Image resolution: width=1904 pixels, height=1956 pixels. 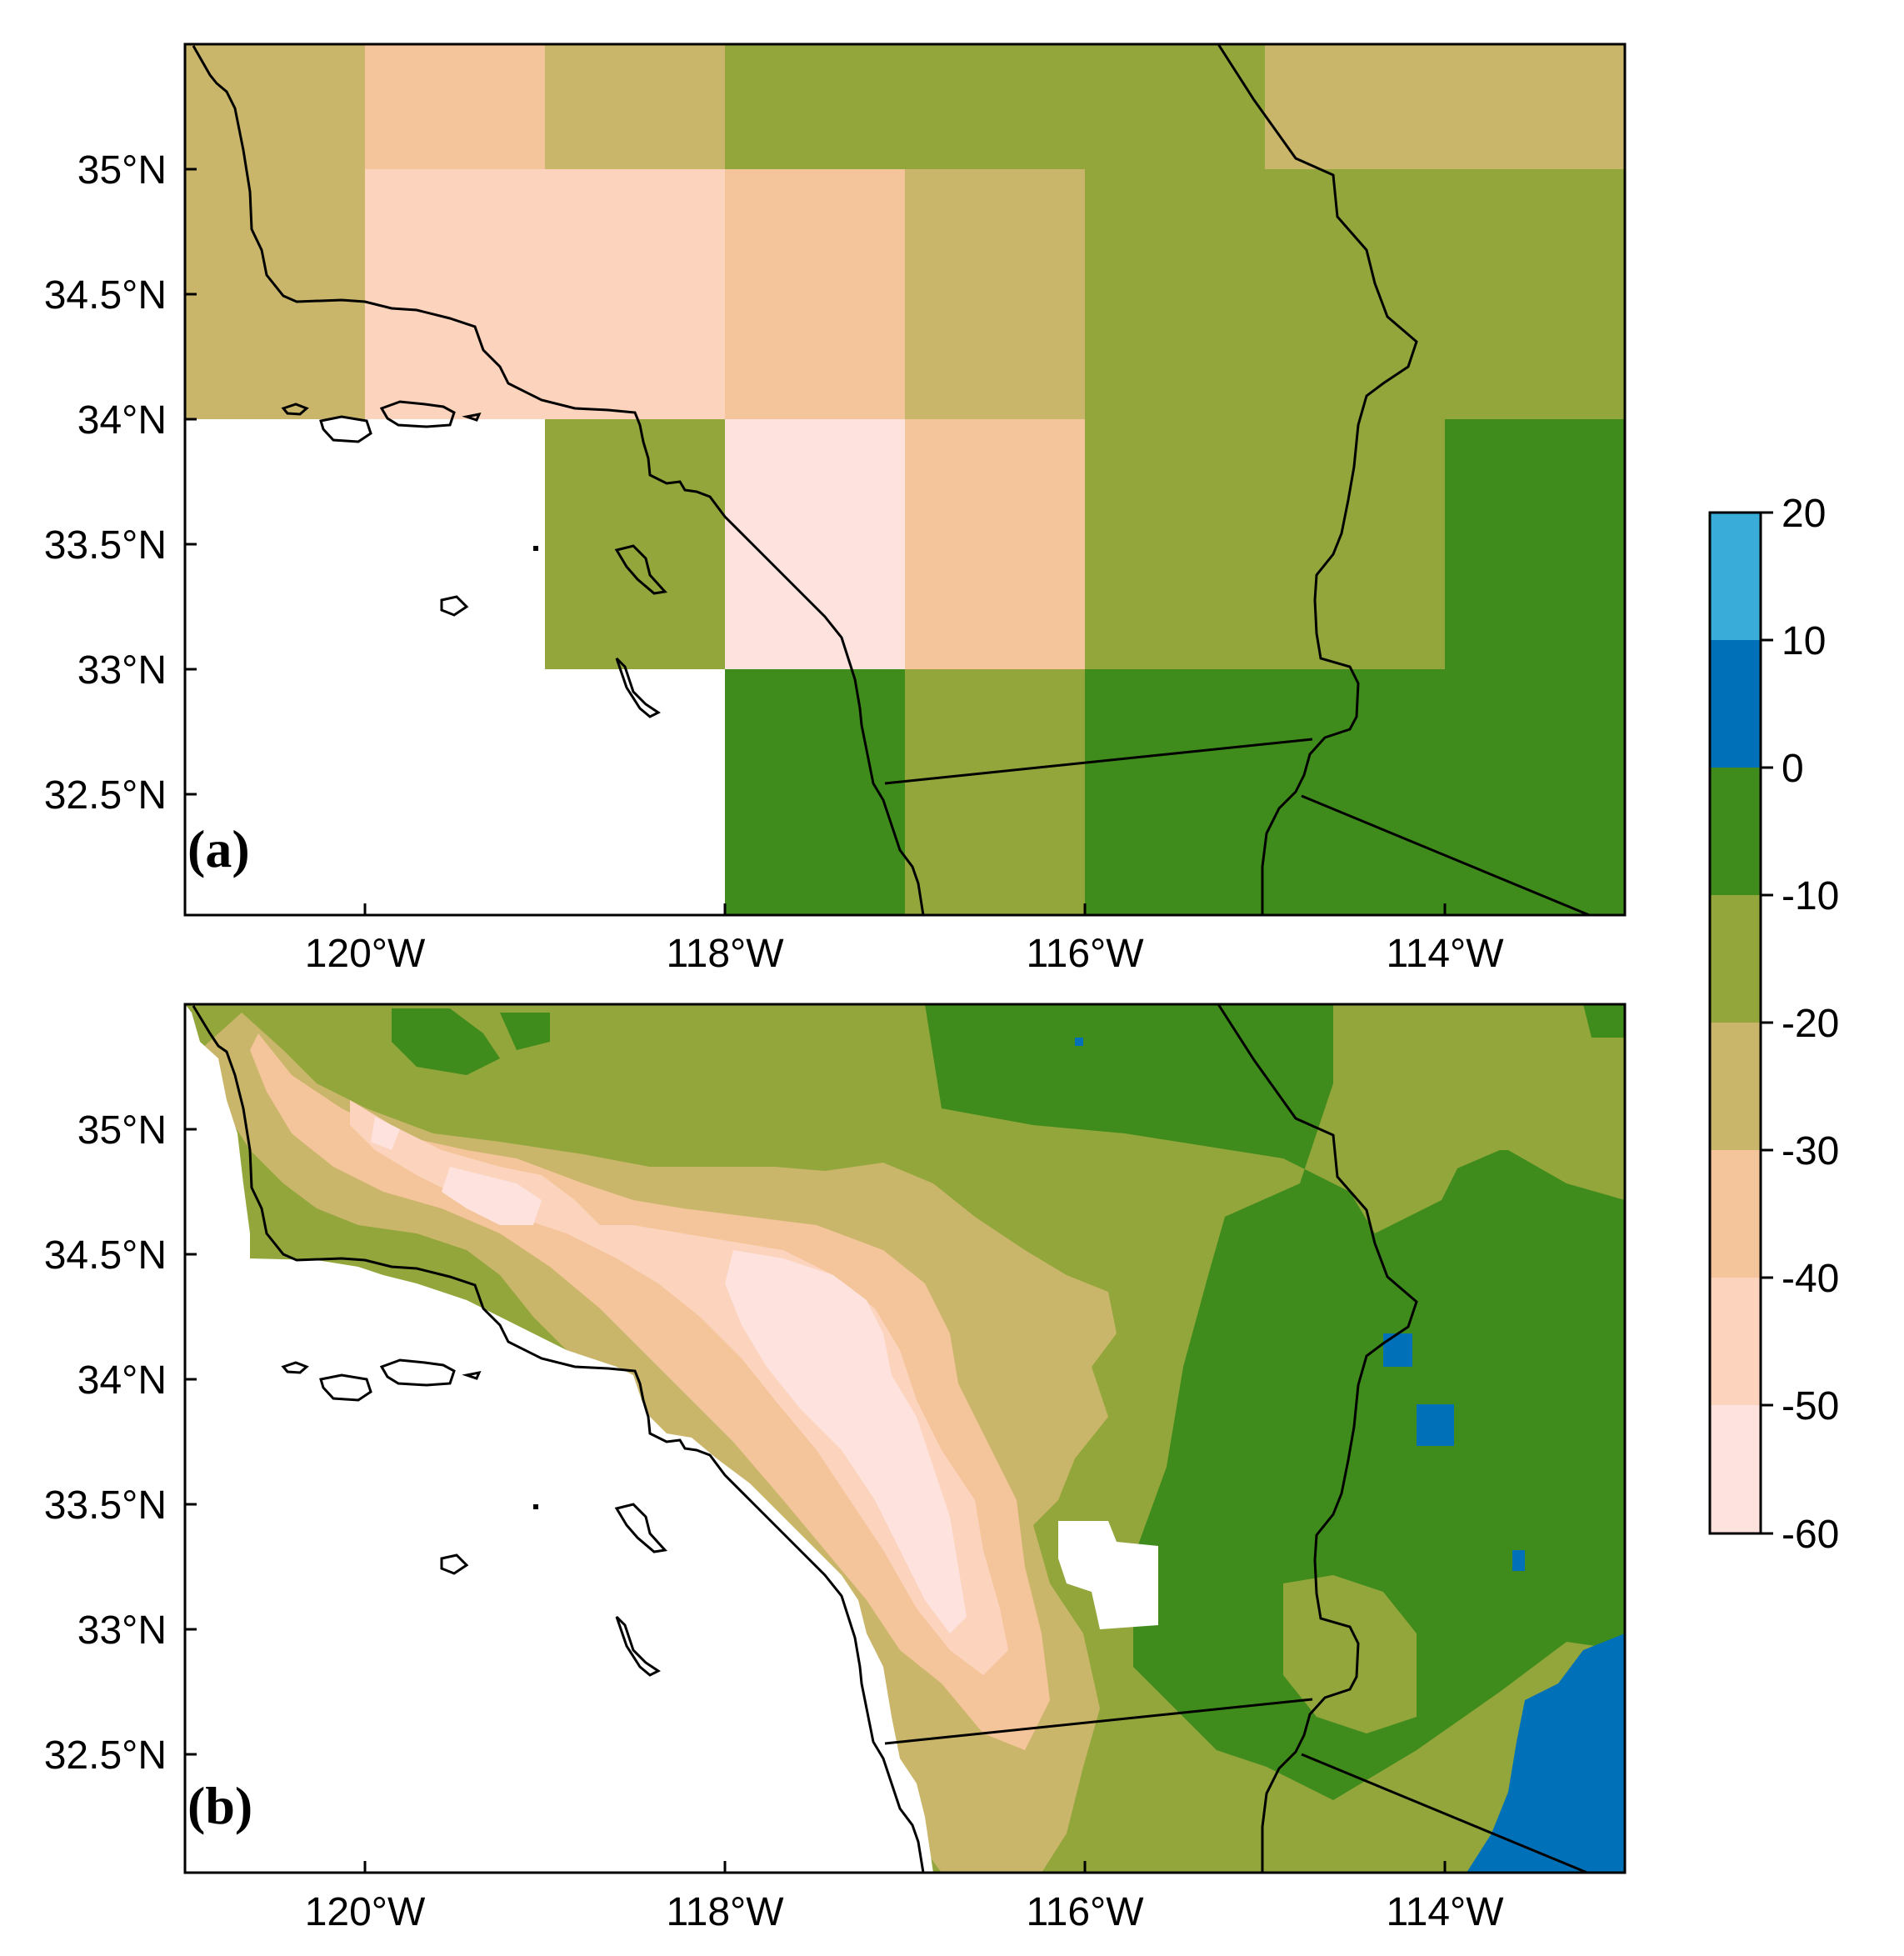 What do you see at coordinates (1810, 1535) in the screenshot?
I see `colorbar-tick-label: -60` at bounding box center [1810, 1535].